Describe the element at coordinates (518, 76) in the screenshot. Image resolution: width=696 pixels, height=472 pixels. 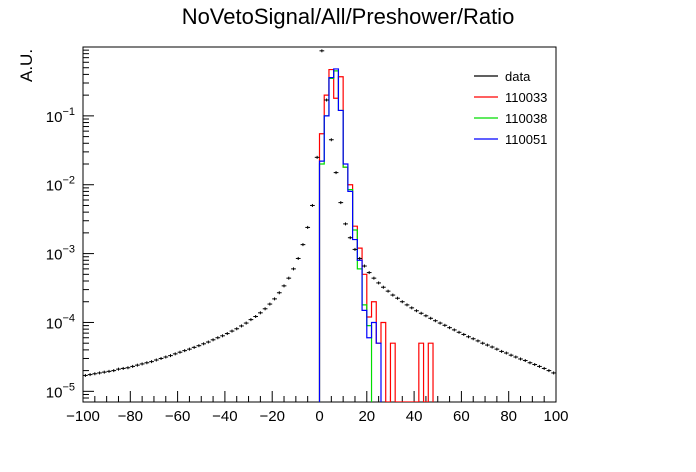
I see `legend-label-data: data` at that location.